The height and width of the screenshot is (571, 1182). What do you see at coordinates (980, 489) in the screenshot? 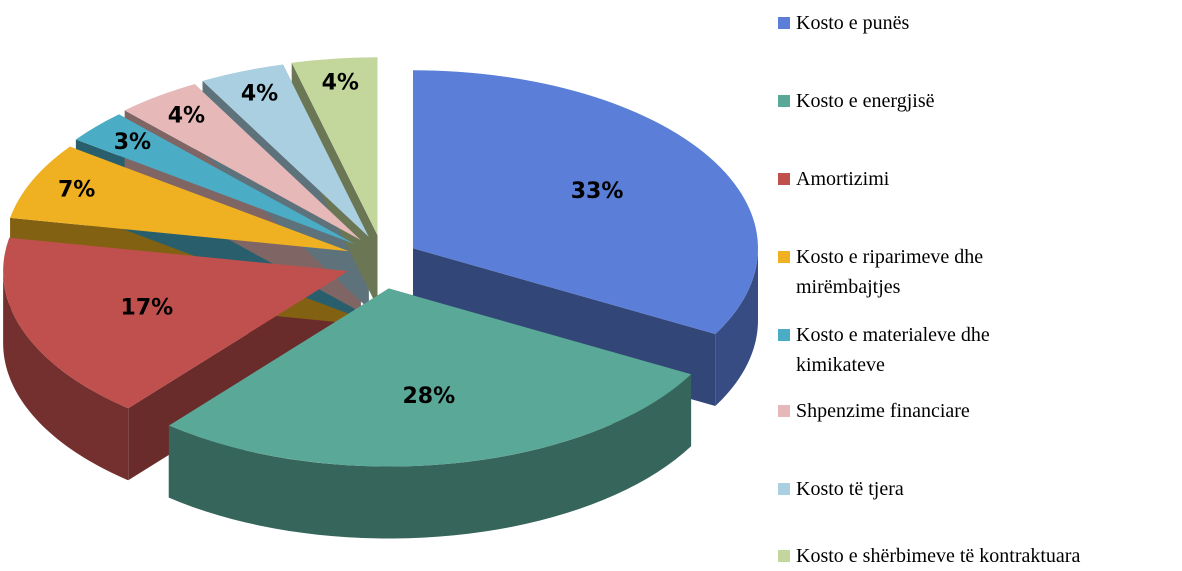
I see `legend-entry: Kosto të tjera` at bounding box center [980, 489].